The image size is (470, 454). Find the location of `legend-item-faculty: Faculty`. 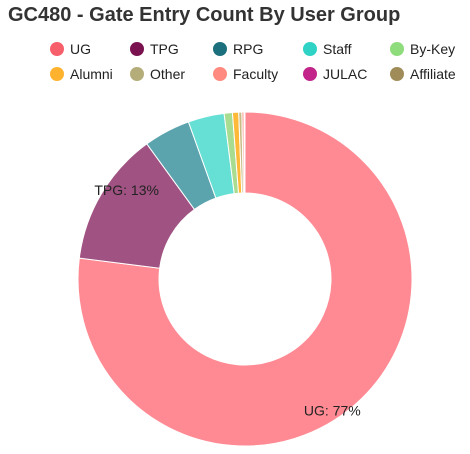

legend-item-faculty: Faculty is located at coordinates (245, 74).